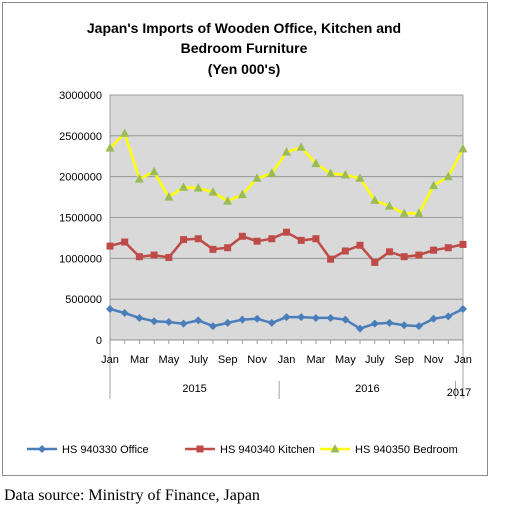 The image size is (507, 513). I want to click on y-tick-label: 2500000, so click(80, 137).